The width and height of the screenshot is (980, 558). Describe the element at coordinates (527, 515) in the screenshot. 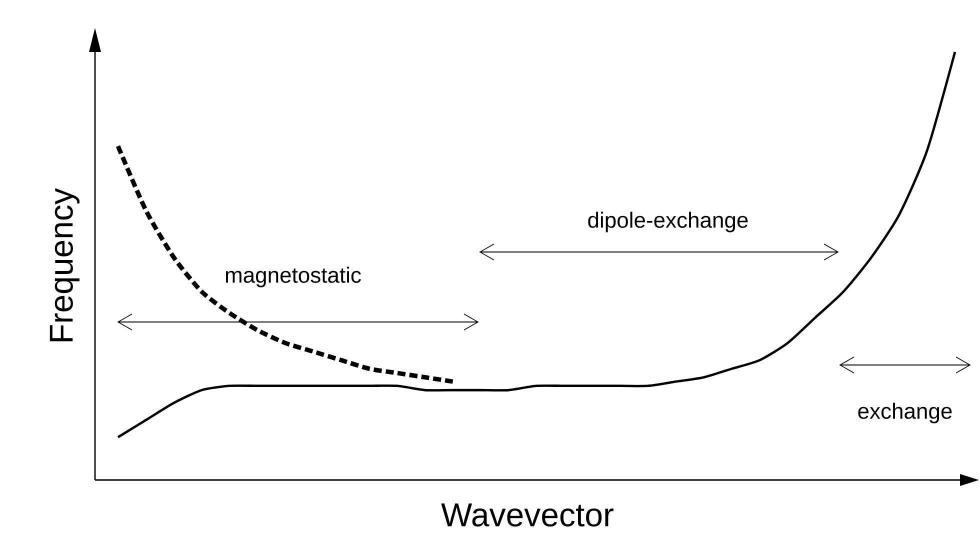

I see `x-axis-title: Wavevector` at that location.